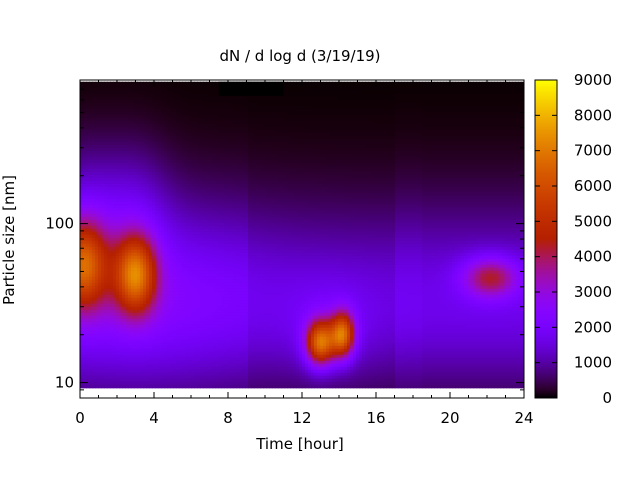 The height and width of the screenshot is (480, 640). Describe the element at coordinates (523, 418) in the screenshot. I see `x-tick-label: 24` at that location.